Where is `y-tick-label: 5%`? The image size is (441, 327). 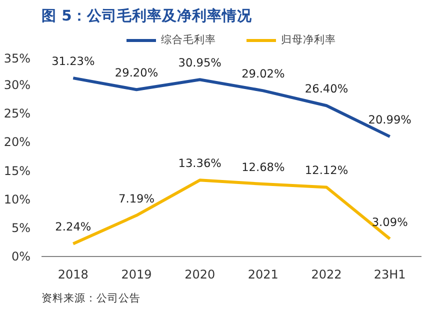
y-tick-label: 5% is located at coordinates (21, 227).